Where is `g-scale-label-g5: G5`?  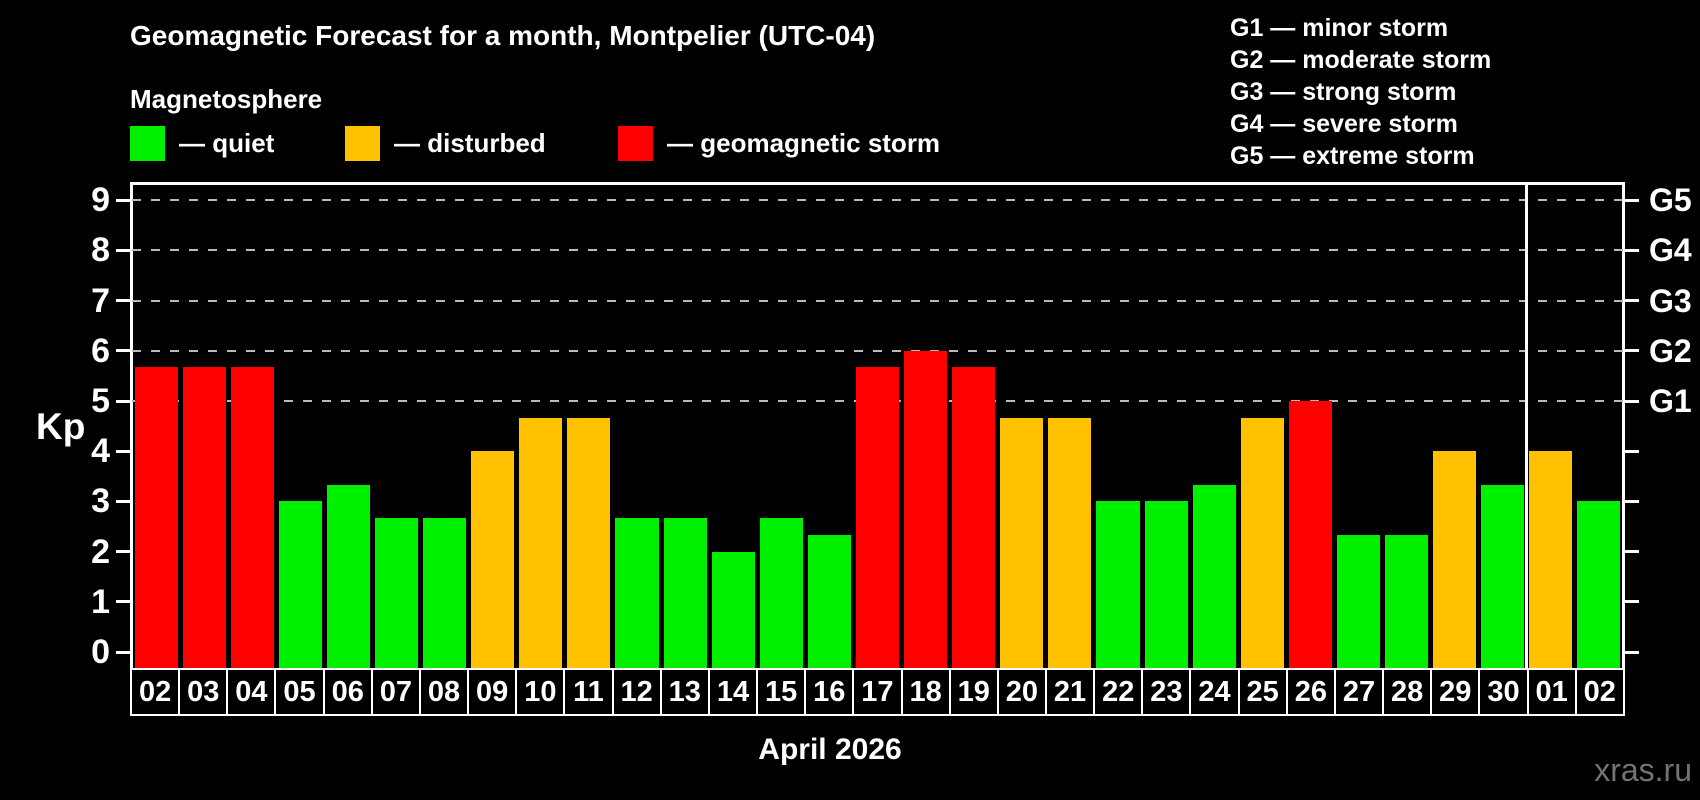 g-scale-label-g5: G5 is located at coordinates (1670, 200).